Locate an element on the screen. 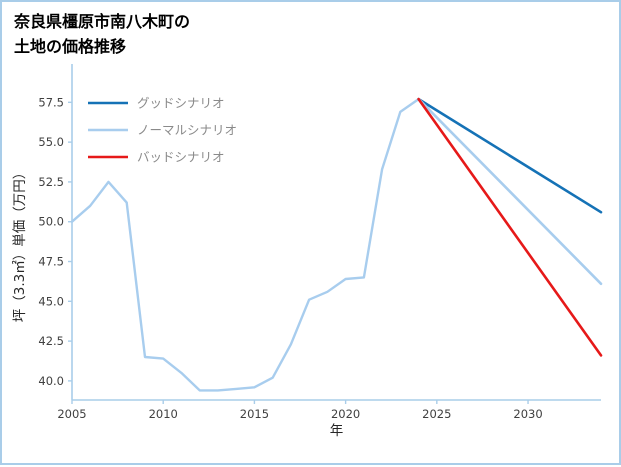 This screenshot has height=467, width=621. legend-label-0: グッドシナリオ is located at coordinates (181, 103).